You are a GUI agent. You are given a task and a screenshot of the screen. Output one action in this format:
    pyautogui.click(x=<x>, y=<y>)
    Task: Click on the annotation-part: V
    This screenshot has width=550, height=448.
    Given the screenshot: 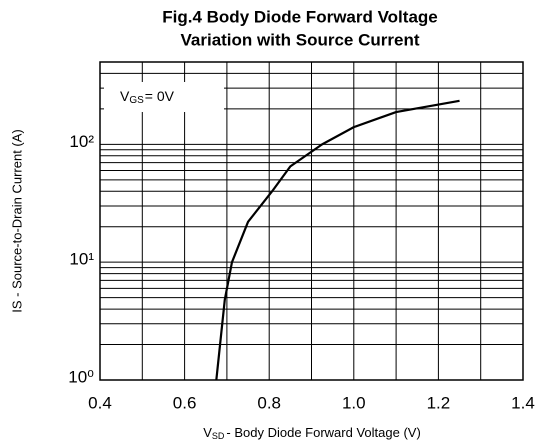 What is the action you would take?
    pyautogui.click(x=125, y=96)
    